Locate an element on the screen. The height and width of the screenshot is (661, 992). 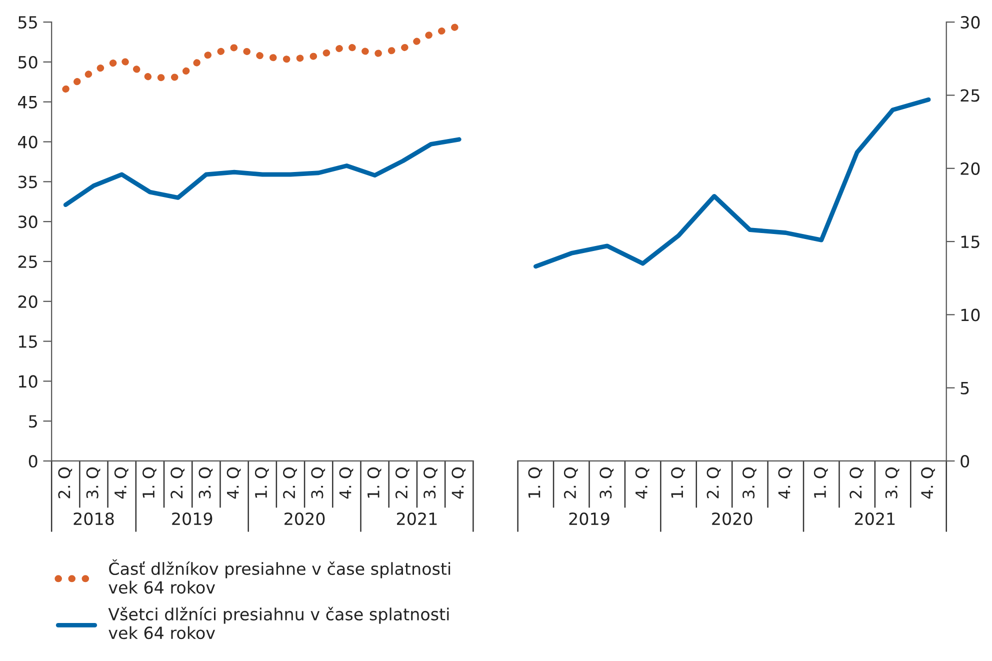
y-tick-label: 55 is located at coordinates (27, 22).